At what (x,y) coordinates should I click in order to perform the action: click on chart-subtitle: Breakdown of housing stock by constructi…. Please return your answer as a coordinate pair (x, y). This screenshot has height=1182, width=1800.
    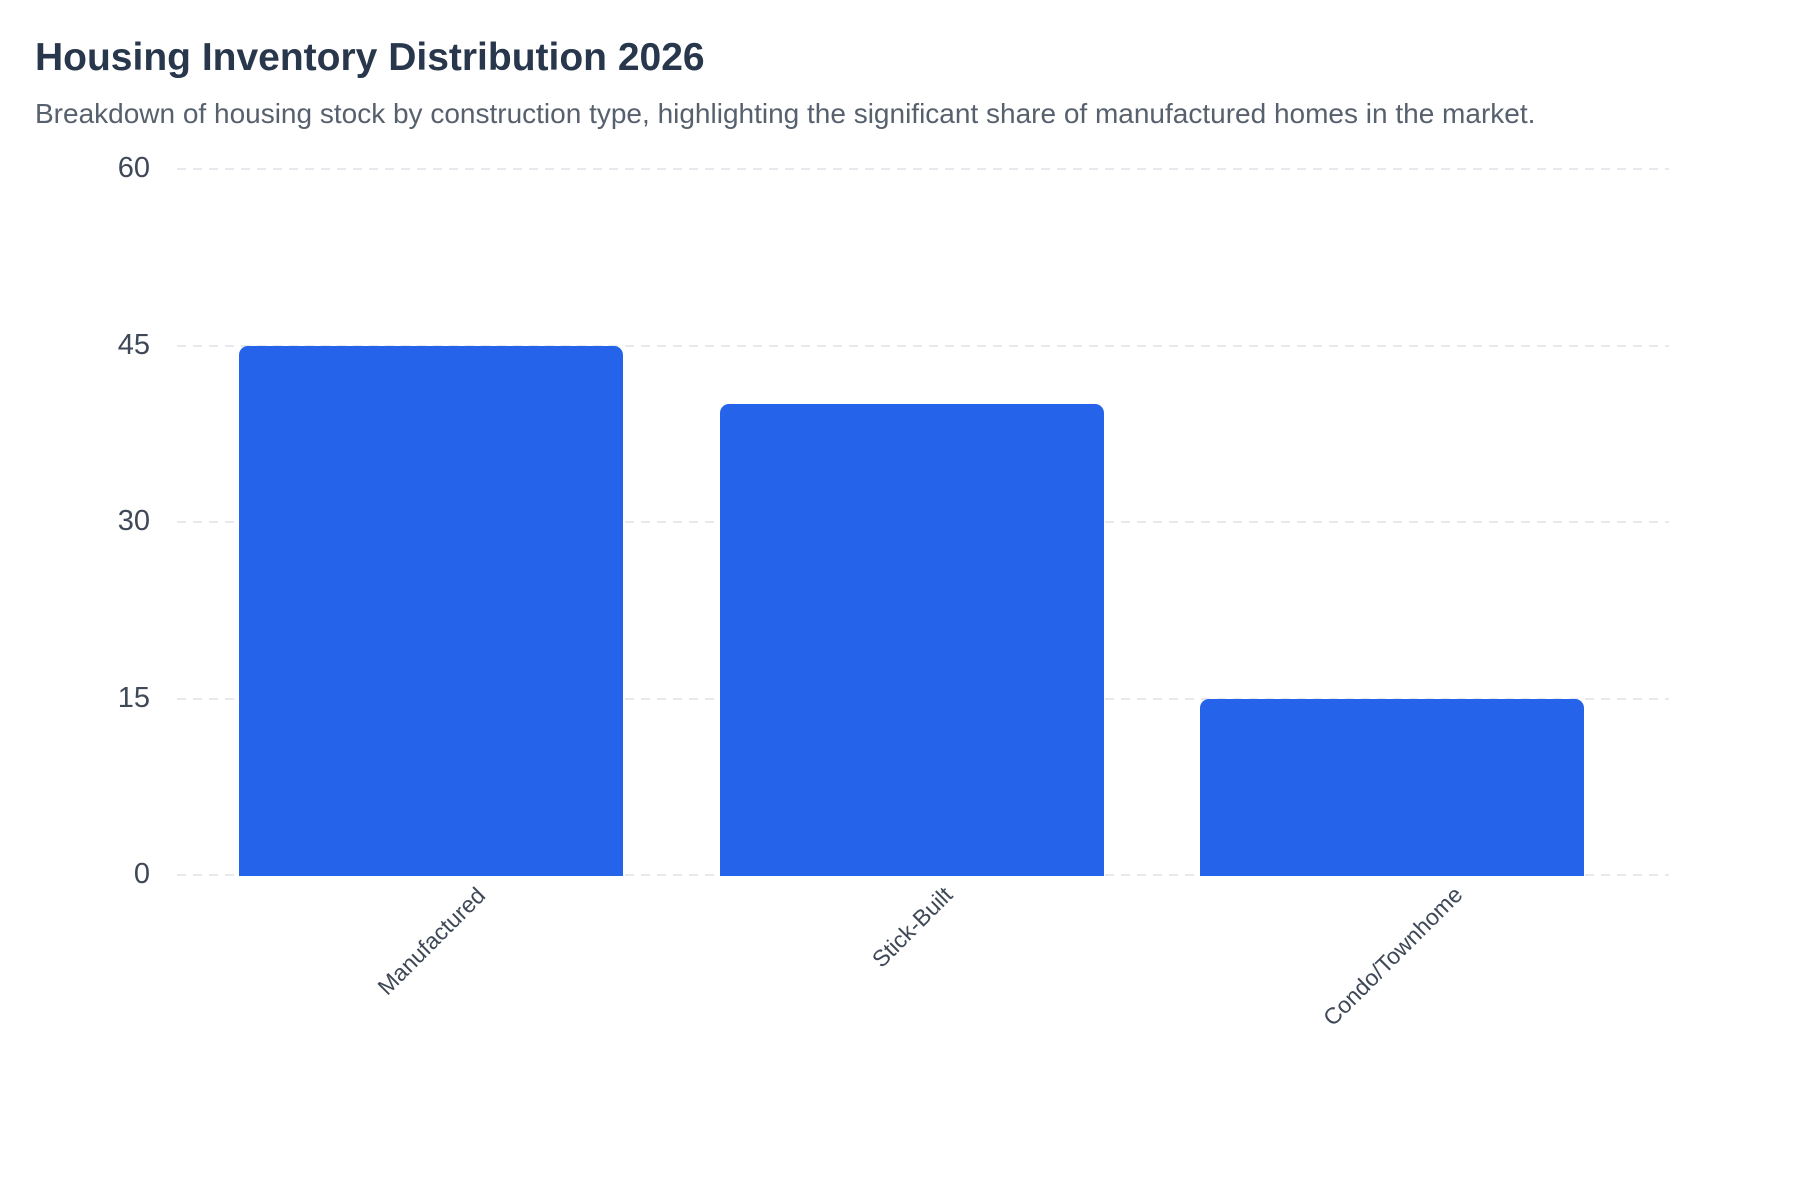
    Looking at the image, I should click on (785, 113).